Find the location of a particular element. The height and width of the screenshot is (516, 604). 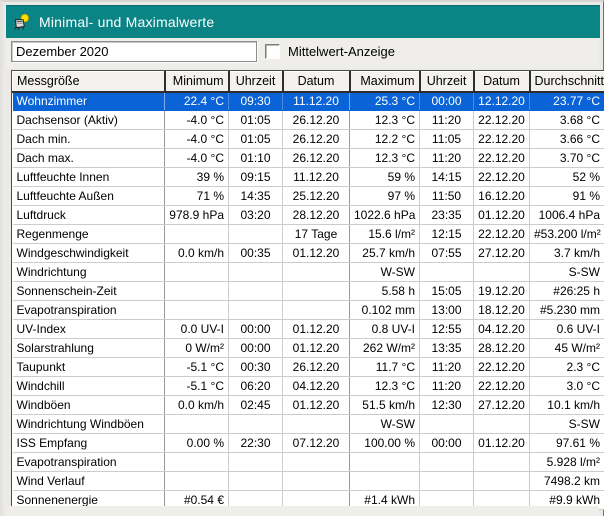

cell: Windrichtung Windböen is located at coordinates (88, 424).